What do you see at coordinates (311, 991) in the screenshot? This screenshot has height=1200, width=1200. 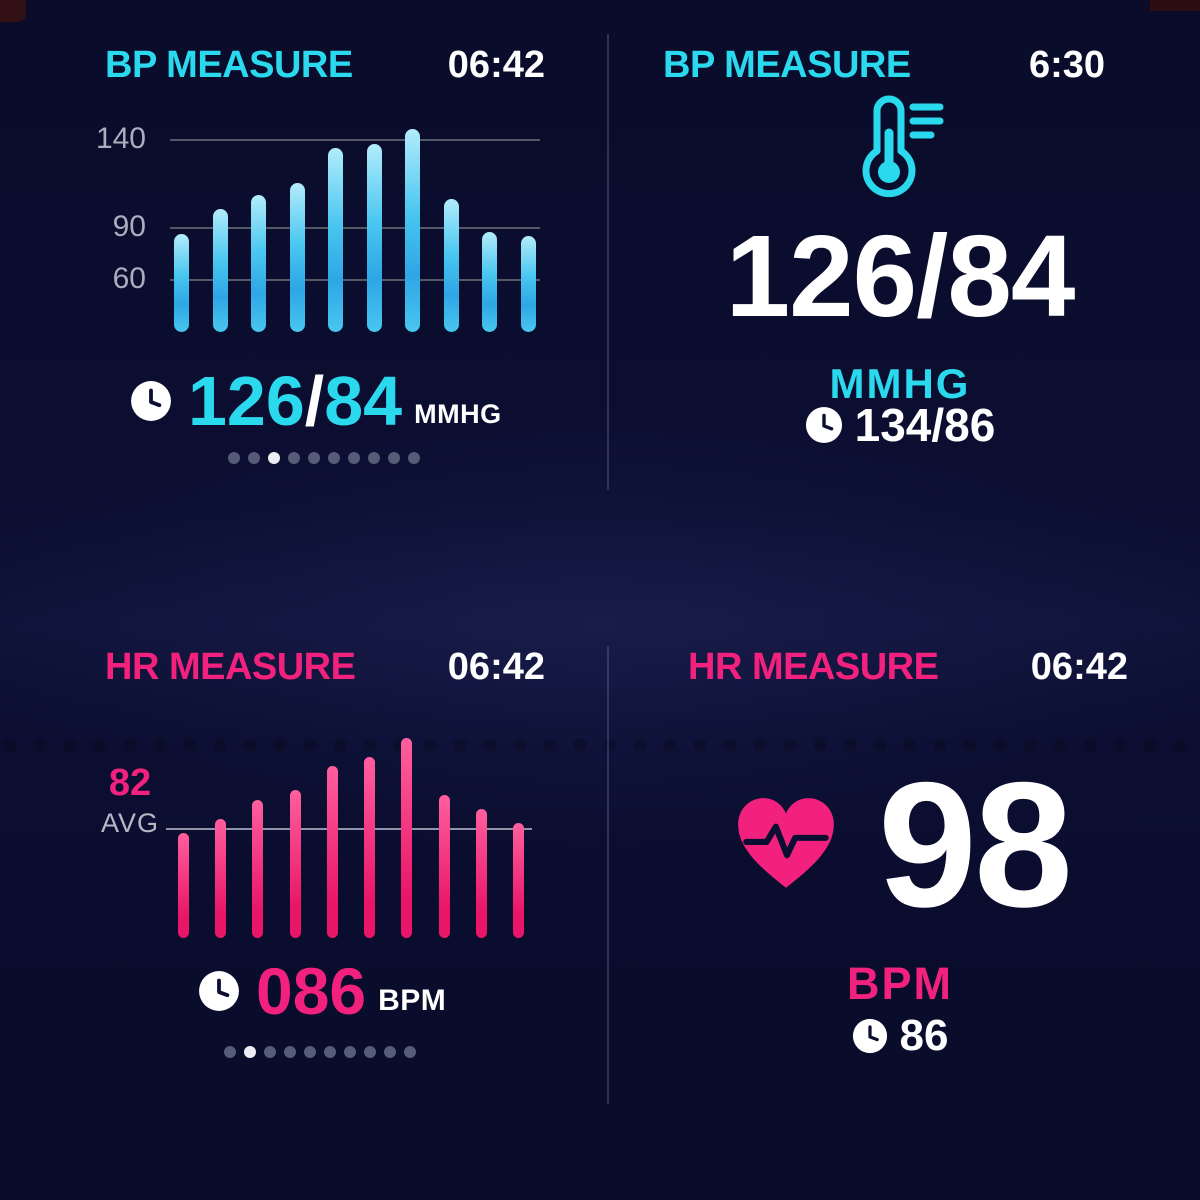 I see `hr-value: 086` at bounding box center [311, 991].